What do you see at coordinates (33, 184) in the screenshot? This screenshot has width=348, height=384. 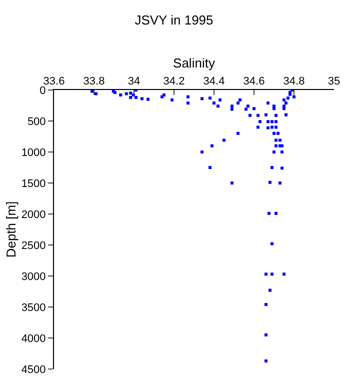 I see `y-tick-label: 1500` at bounding box center [33, 184].